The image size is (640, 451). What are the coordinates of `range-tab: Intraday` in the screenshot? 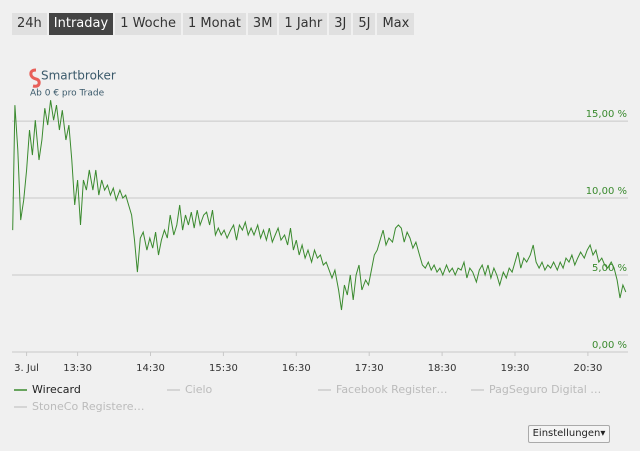 It's located at (81, 24).